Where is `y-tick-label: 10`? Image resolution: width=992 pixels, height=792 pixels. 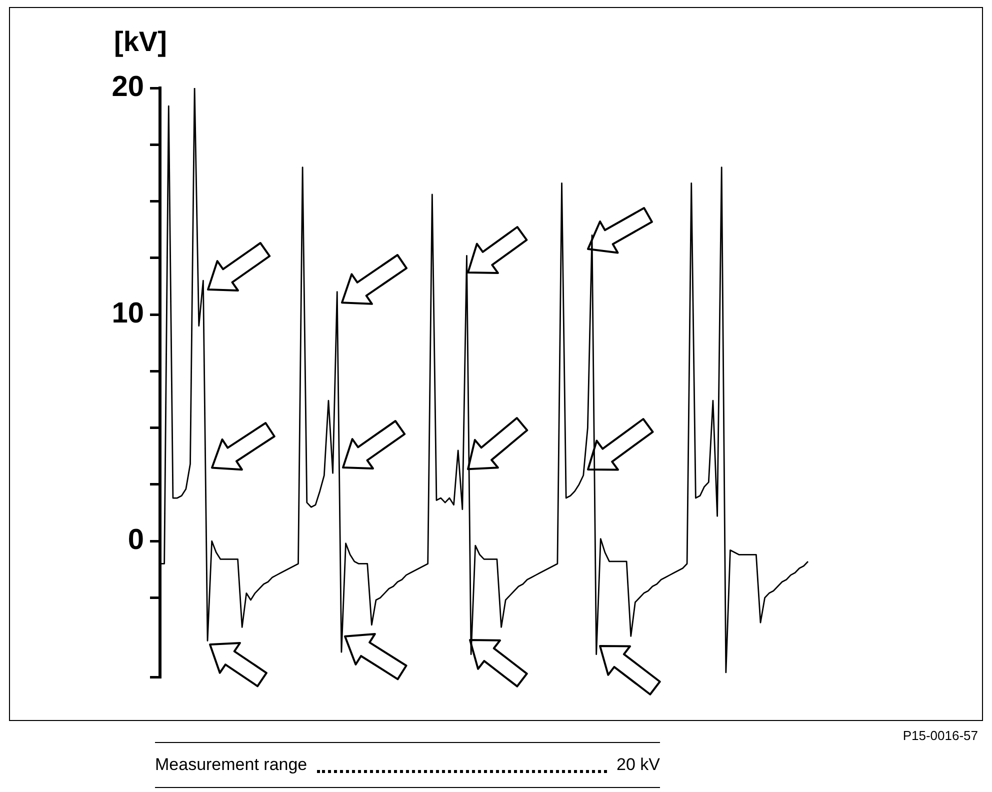
y-tick-label: 10 is located at coordinates (128, 314).